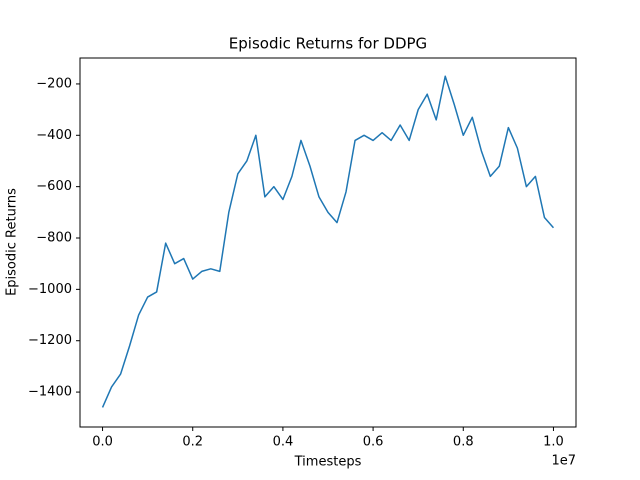 The image size is (640, 480). I want to click on y-tick-label: −200, so click(54, 83).